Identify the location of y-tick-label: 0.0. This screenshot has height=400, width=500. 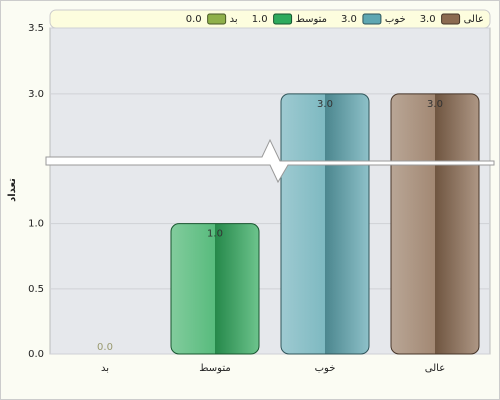
(36, 354).